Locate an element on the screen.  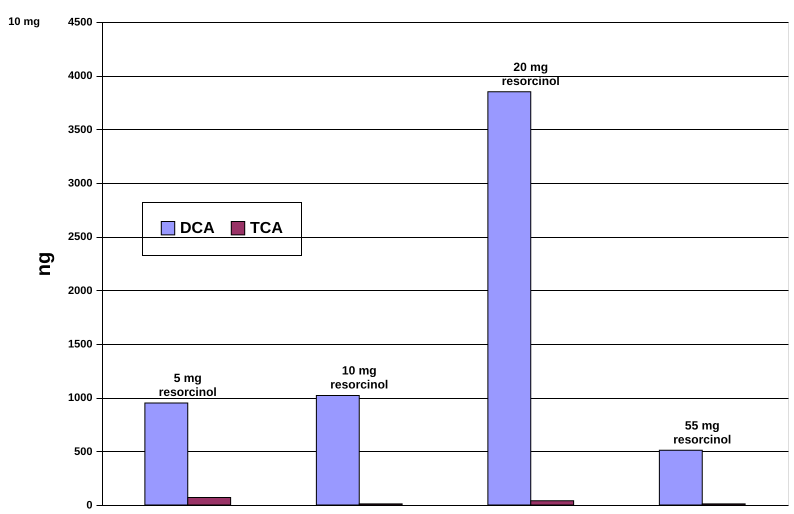
annotation: 20 mg resorcinol is located at coordinates (531, 74).